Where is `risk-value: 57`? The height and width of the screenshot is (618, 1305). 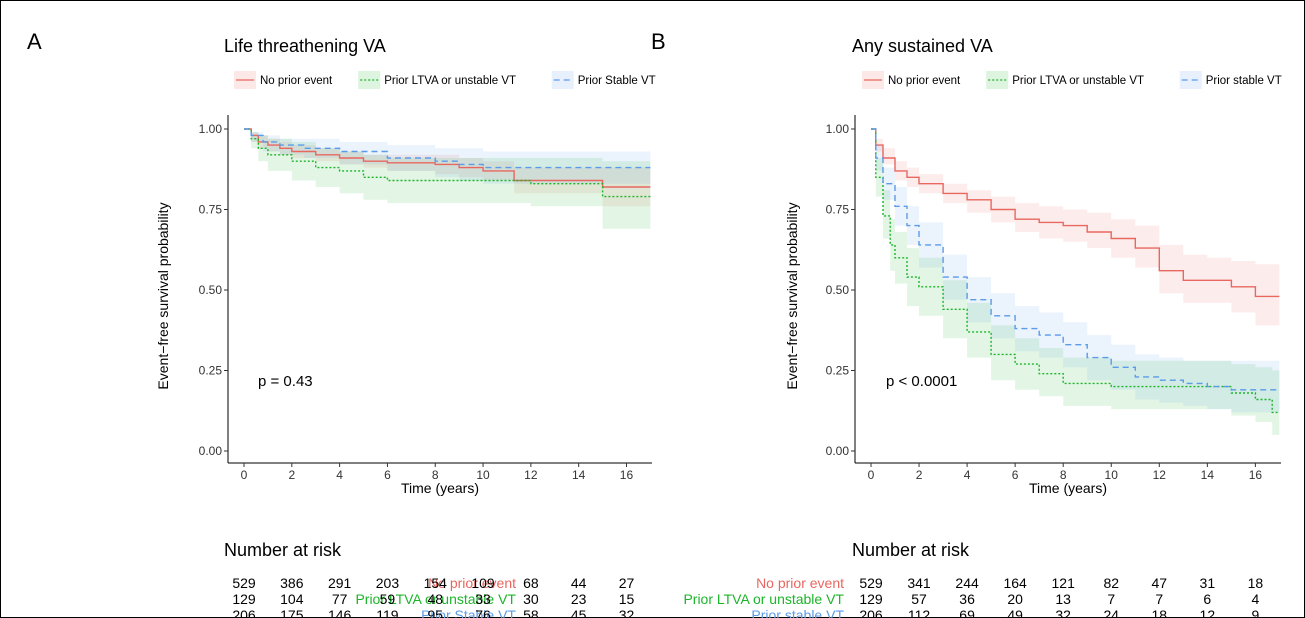 risk-value: 57 is located at coordinates (919, 599).